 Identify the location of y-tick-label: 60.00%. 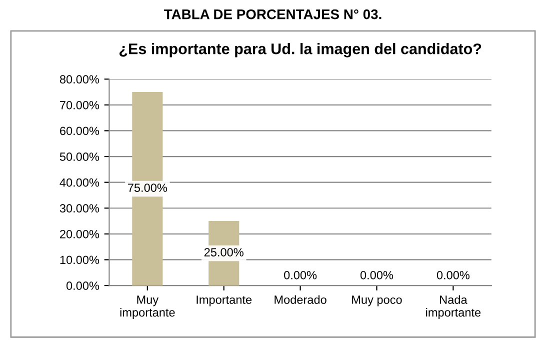
(80, 131).